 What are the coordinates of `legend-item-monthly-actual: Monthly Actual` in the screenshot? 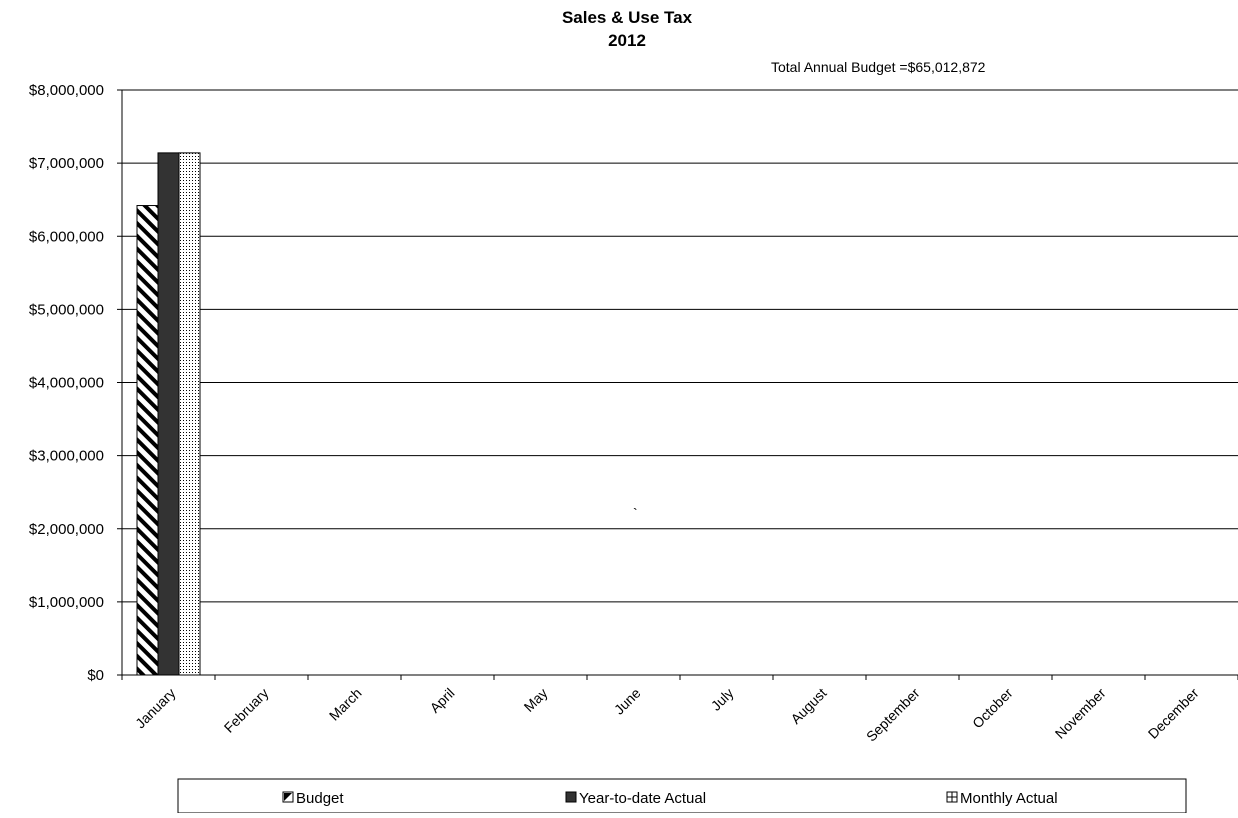 It's located at (1002, 798).